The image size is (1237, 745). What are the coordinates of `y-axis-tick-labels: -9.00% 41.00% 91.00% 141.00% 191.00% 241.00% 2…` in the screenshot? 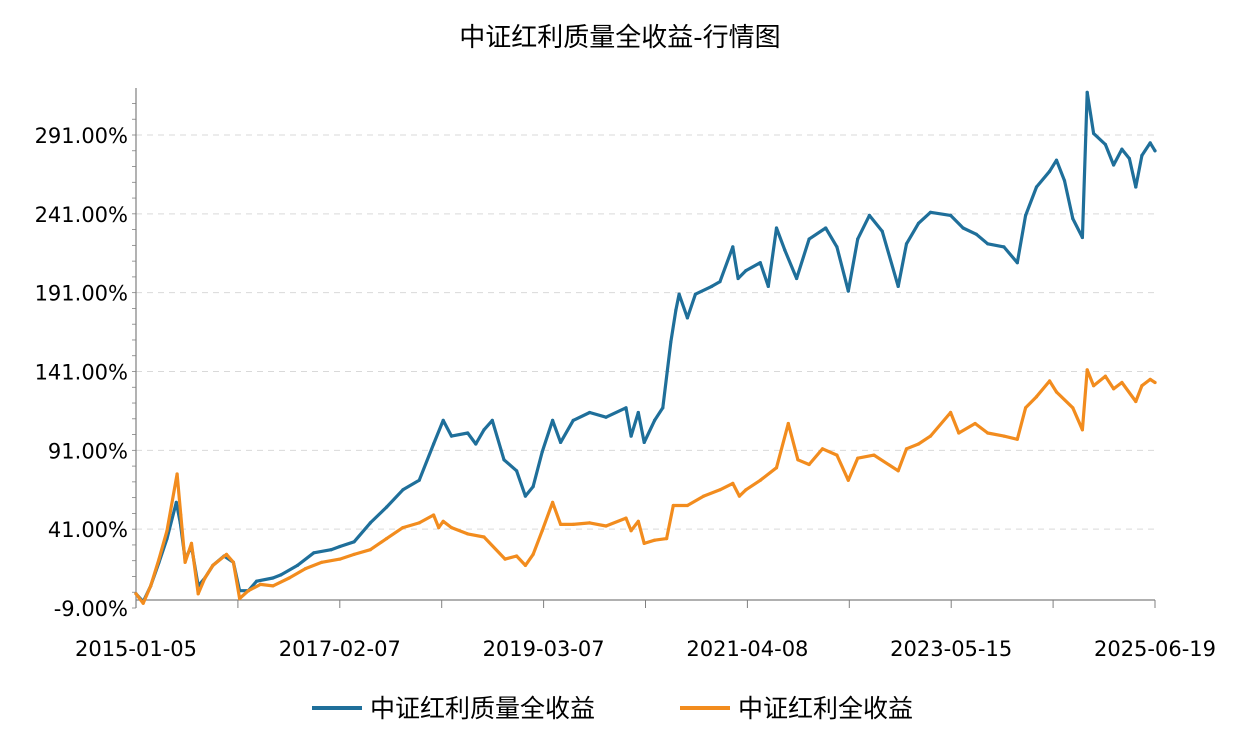 It's located at (81, 372).